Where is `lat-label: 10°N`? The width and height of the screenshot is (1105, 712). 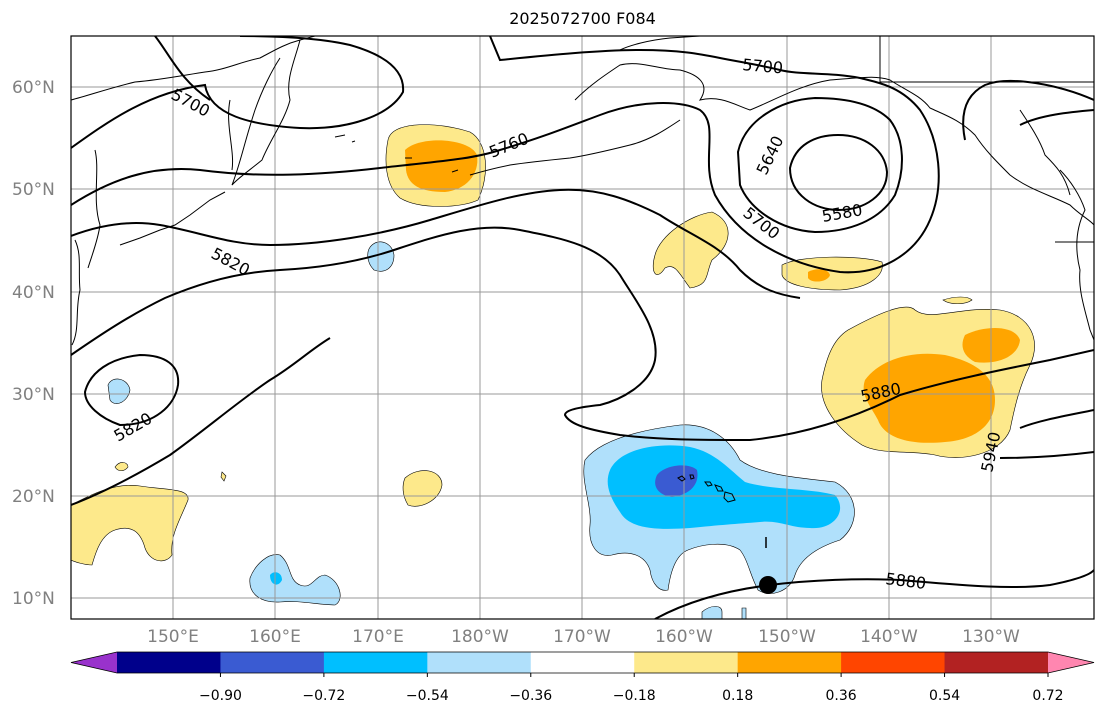 lat-label: 10°N is located at coordinates (33, 599).